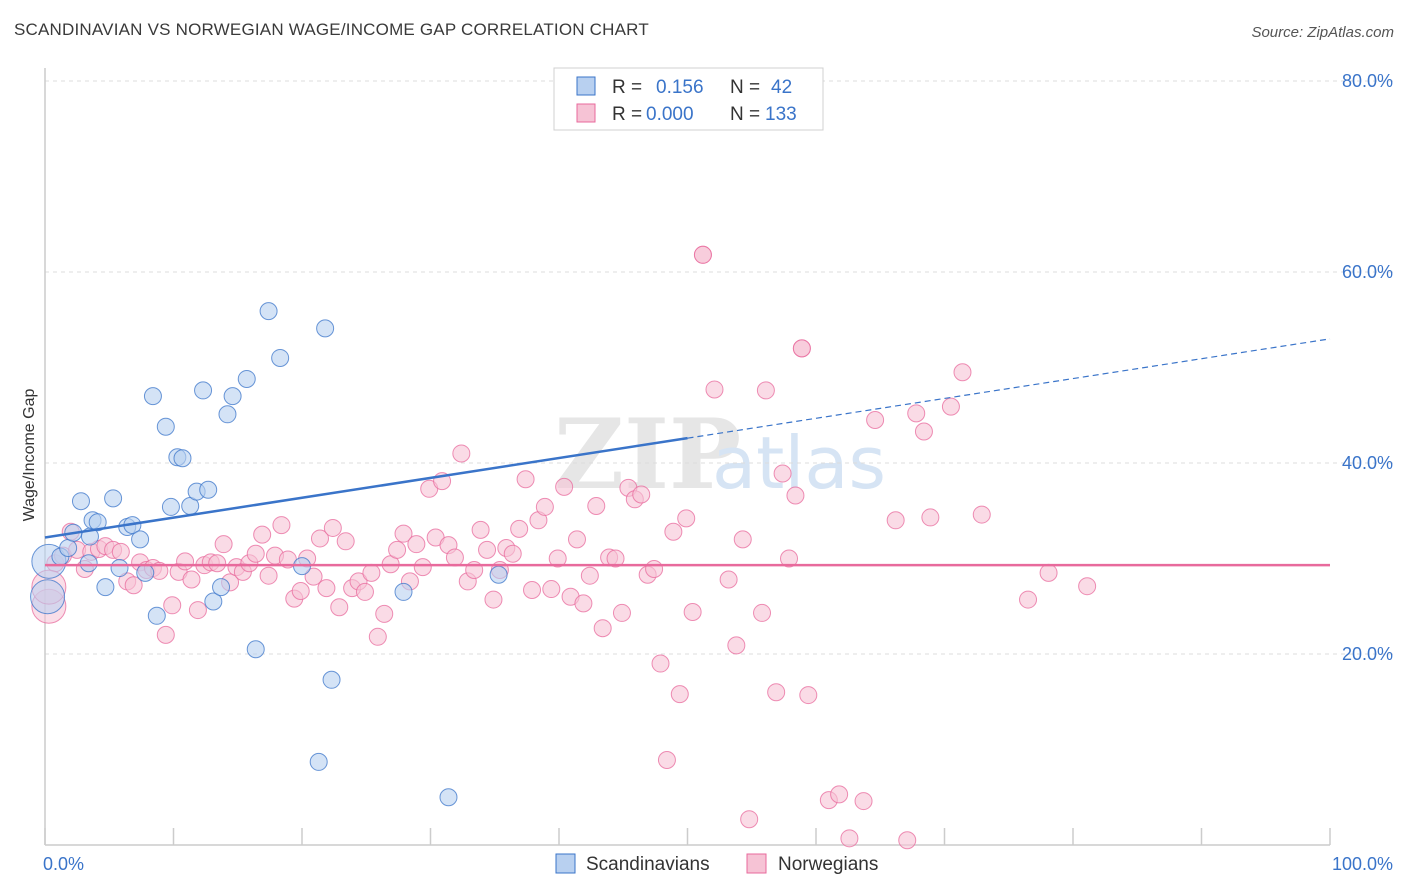  I want to click on y-tick-label-80: 80.0%, so click(1367, 81).